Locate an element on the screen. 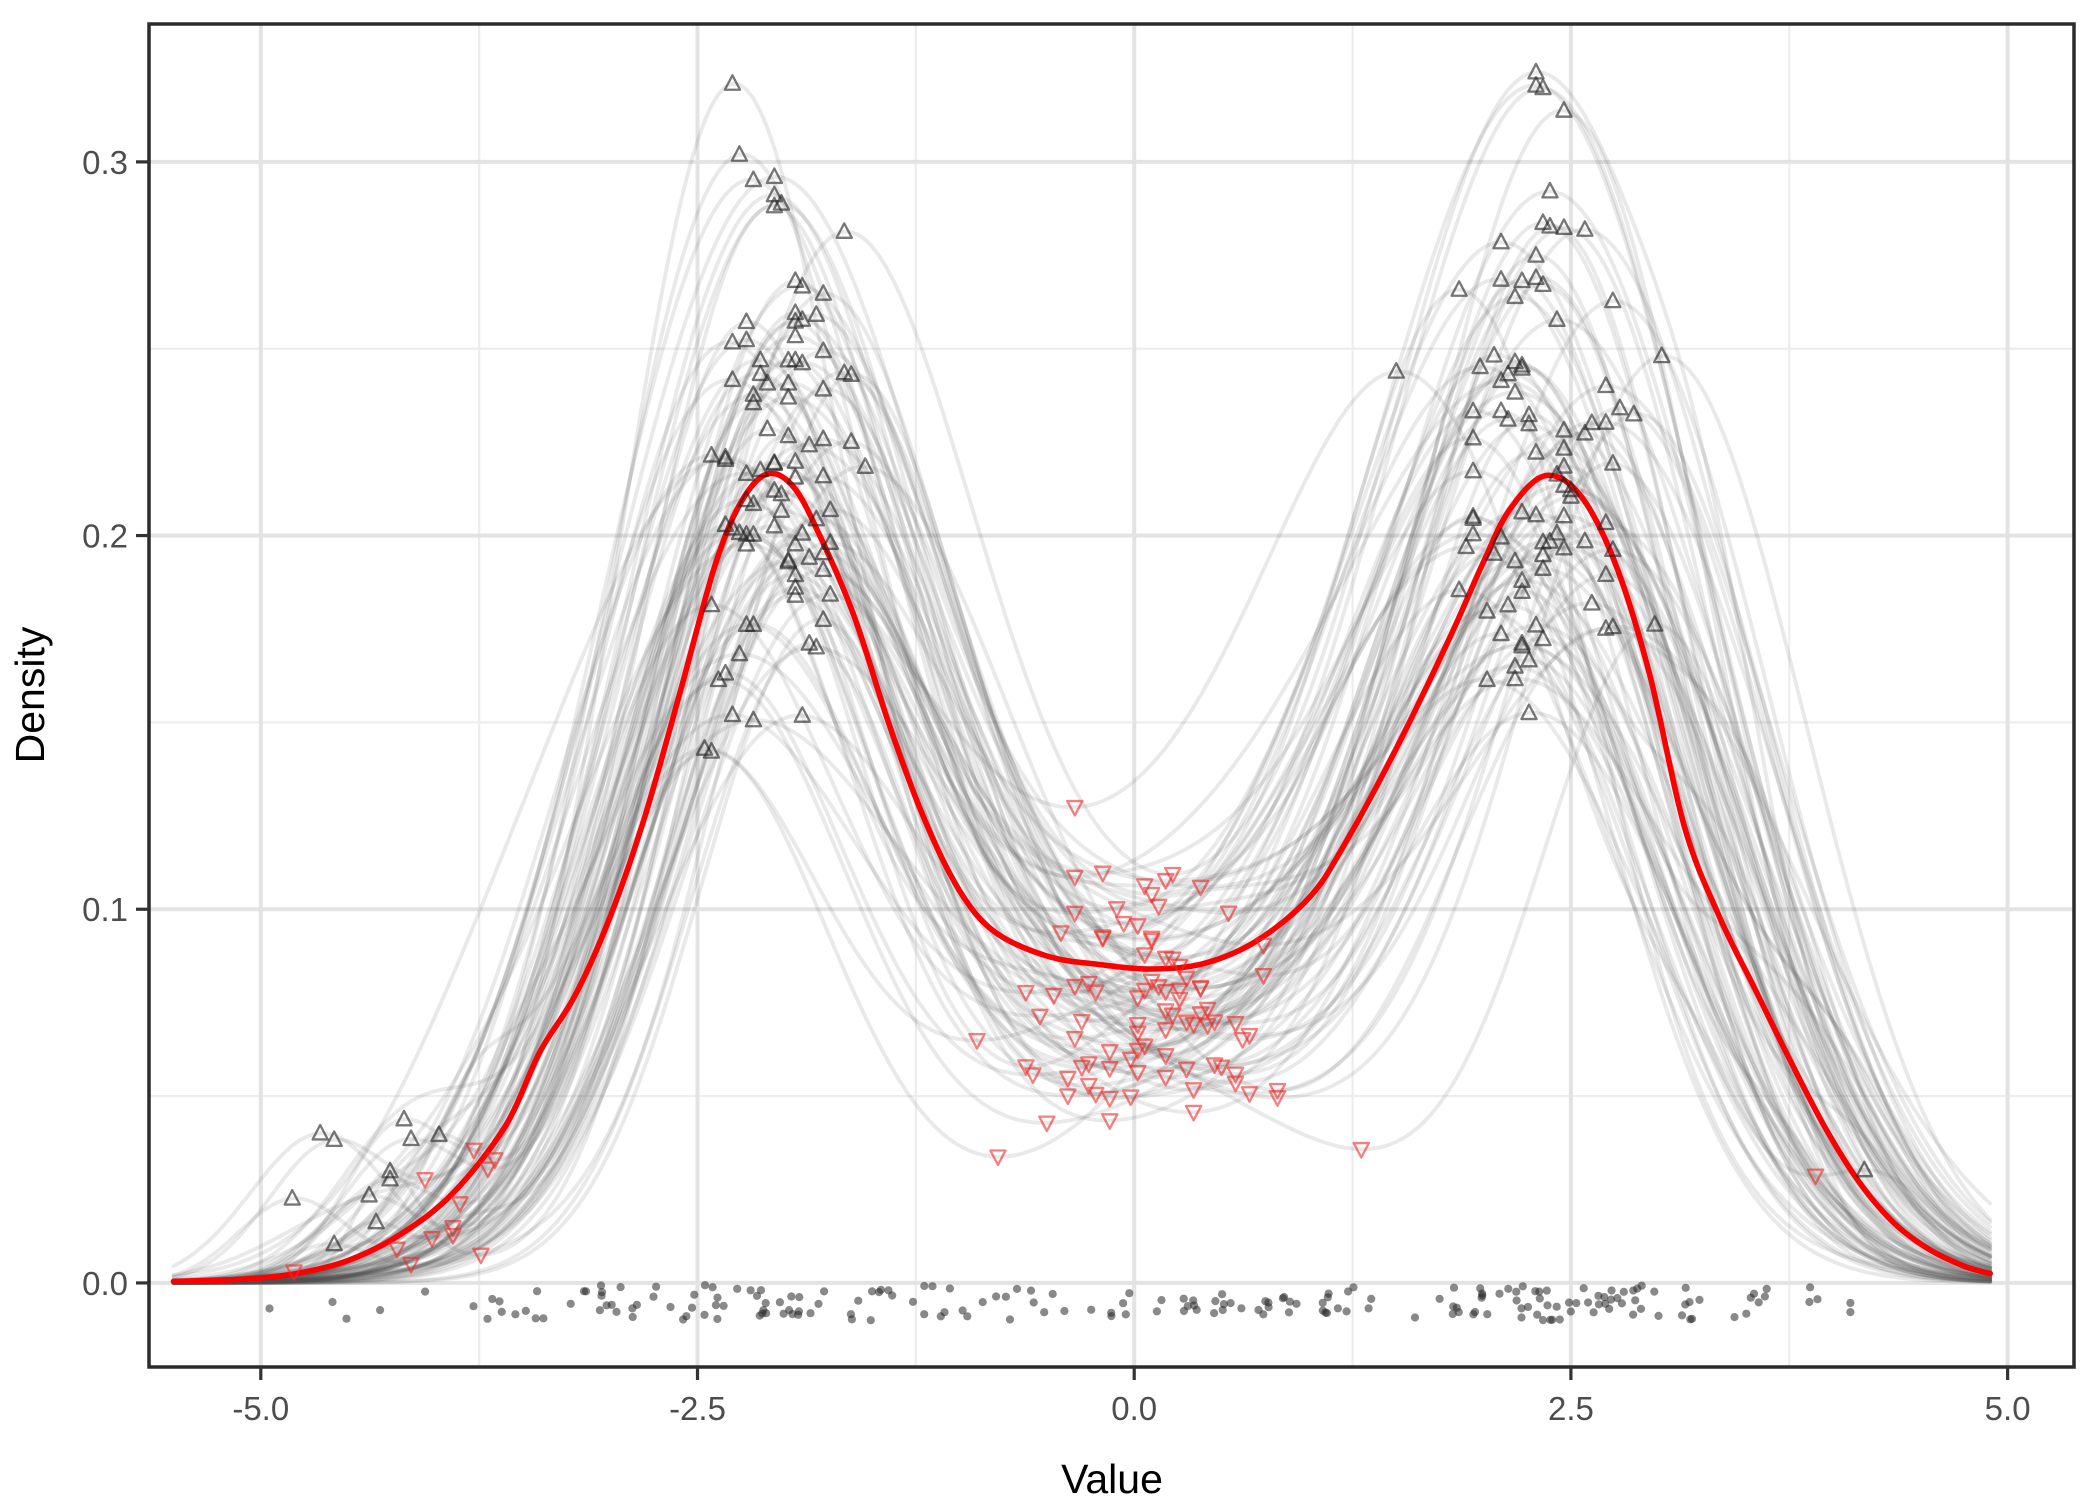 The image size is (2100, 1500). rug-points is located at coordinates (1060, 1303).